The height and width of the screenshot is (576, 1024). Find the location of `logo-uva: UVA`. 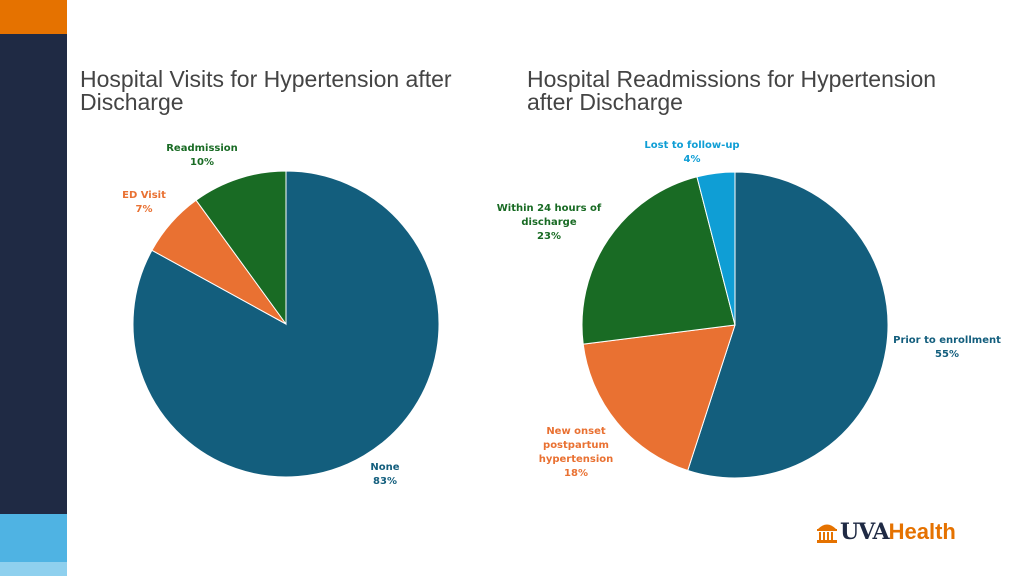

logo-uva: UVA is located at coordinates (865, 532).